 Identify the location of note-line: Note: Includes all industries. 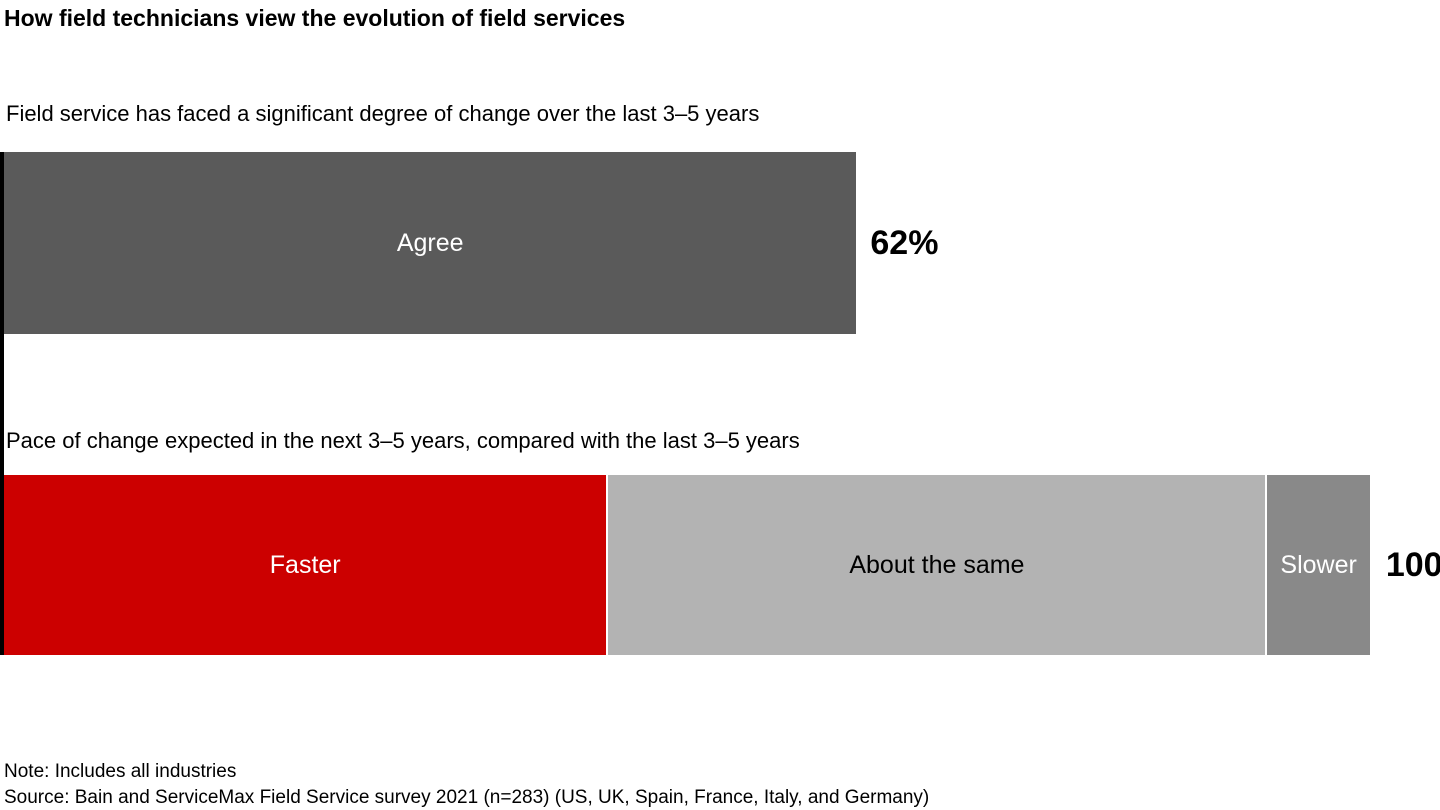
(120, 771).